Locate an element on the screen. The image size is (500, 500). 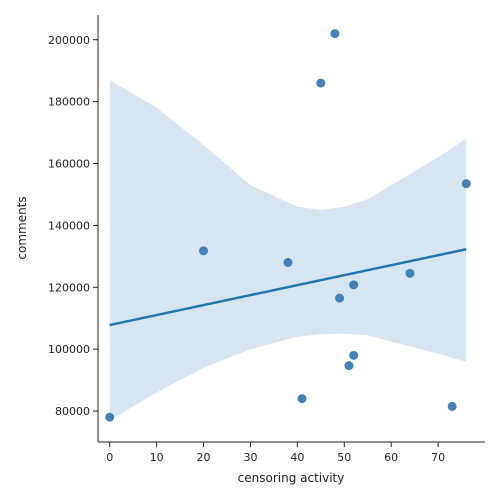
x-tick-label: 50 is located at coordinates (344, 457).